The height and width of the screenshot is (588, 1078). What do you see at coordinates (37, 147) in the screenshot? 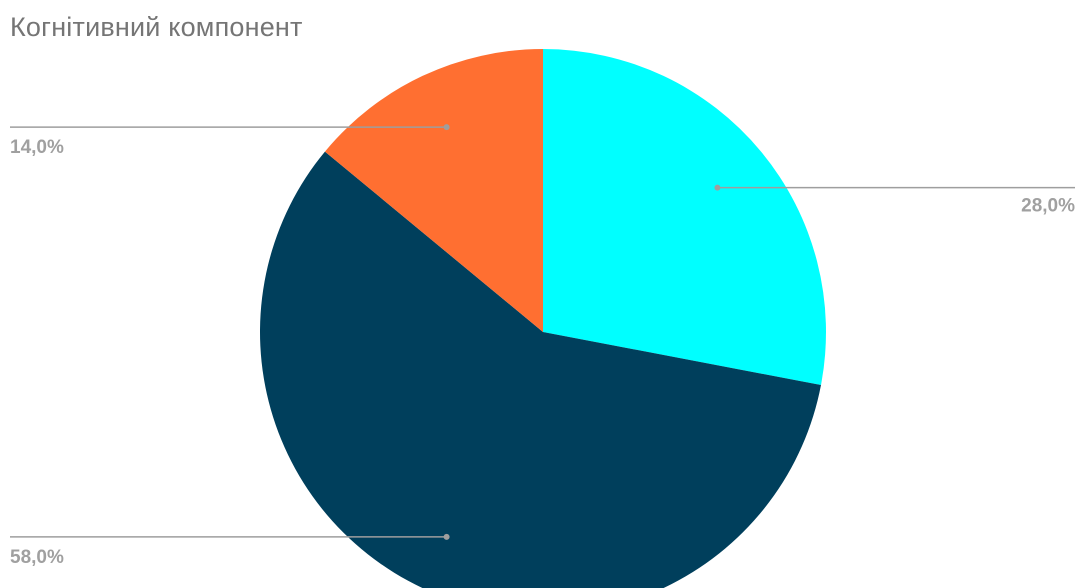
I see `slice-label-3: 14,0%` at bounding box center [37, 147].